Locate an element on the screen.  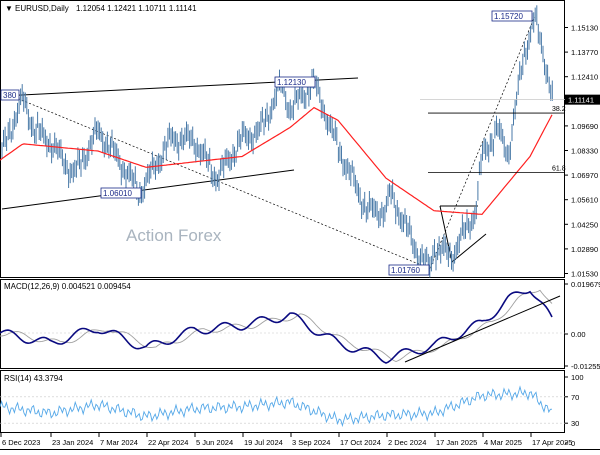
mid-high-label: 1.12130 is located at coordinates (291, 82).